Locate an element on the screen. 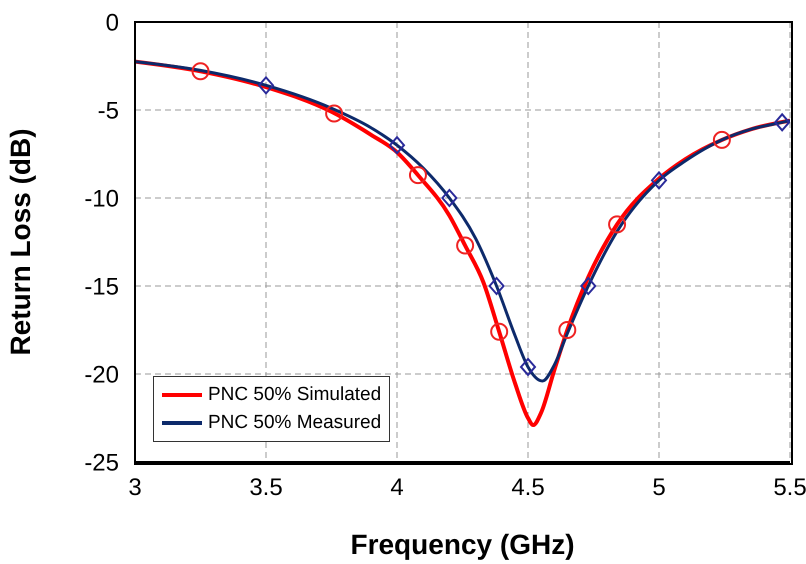 This screenshot has width=806, height=564. y-axis-title: Return Loss (dB) is located at coordinates (20, 242).